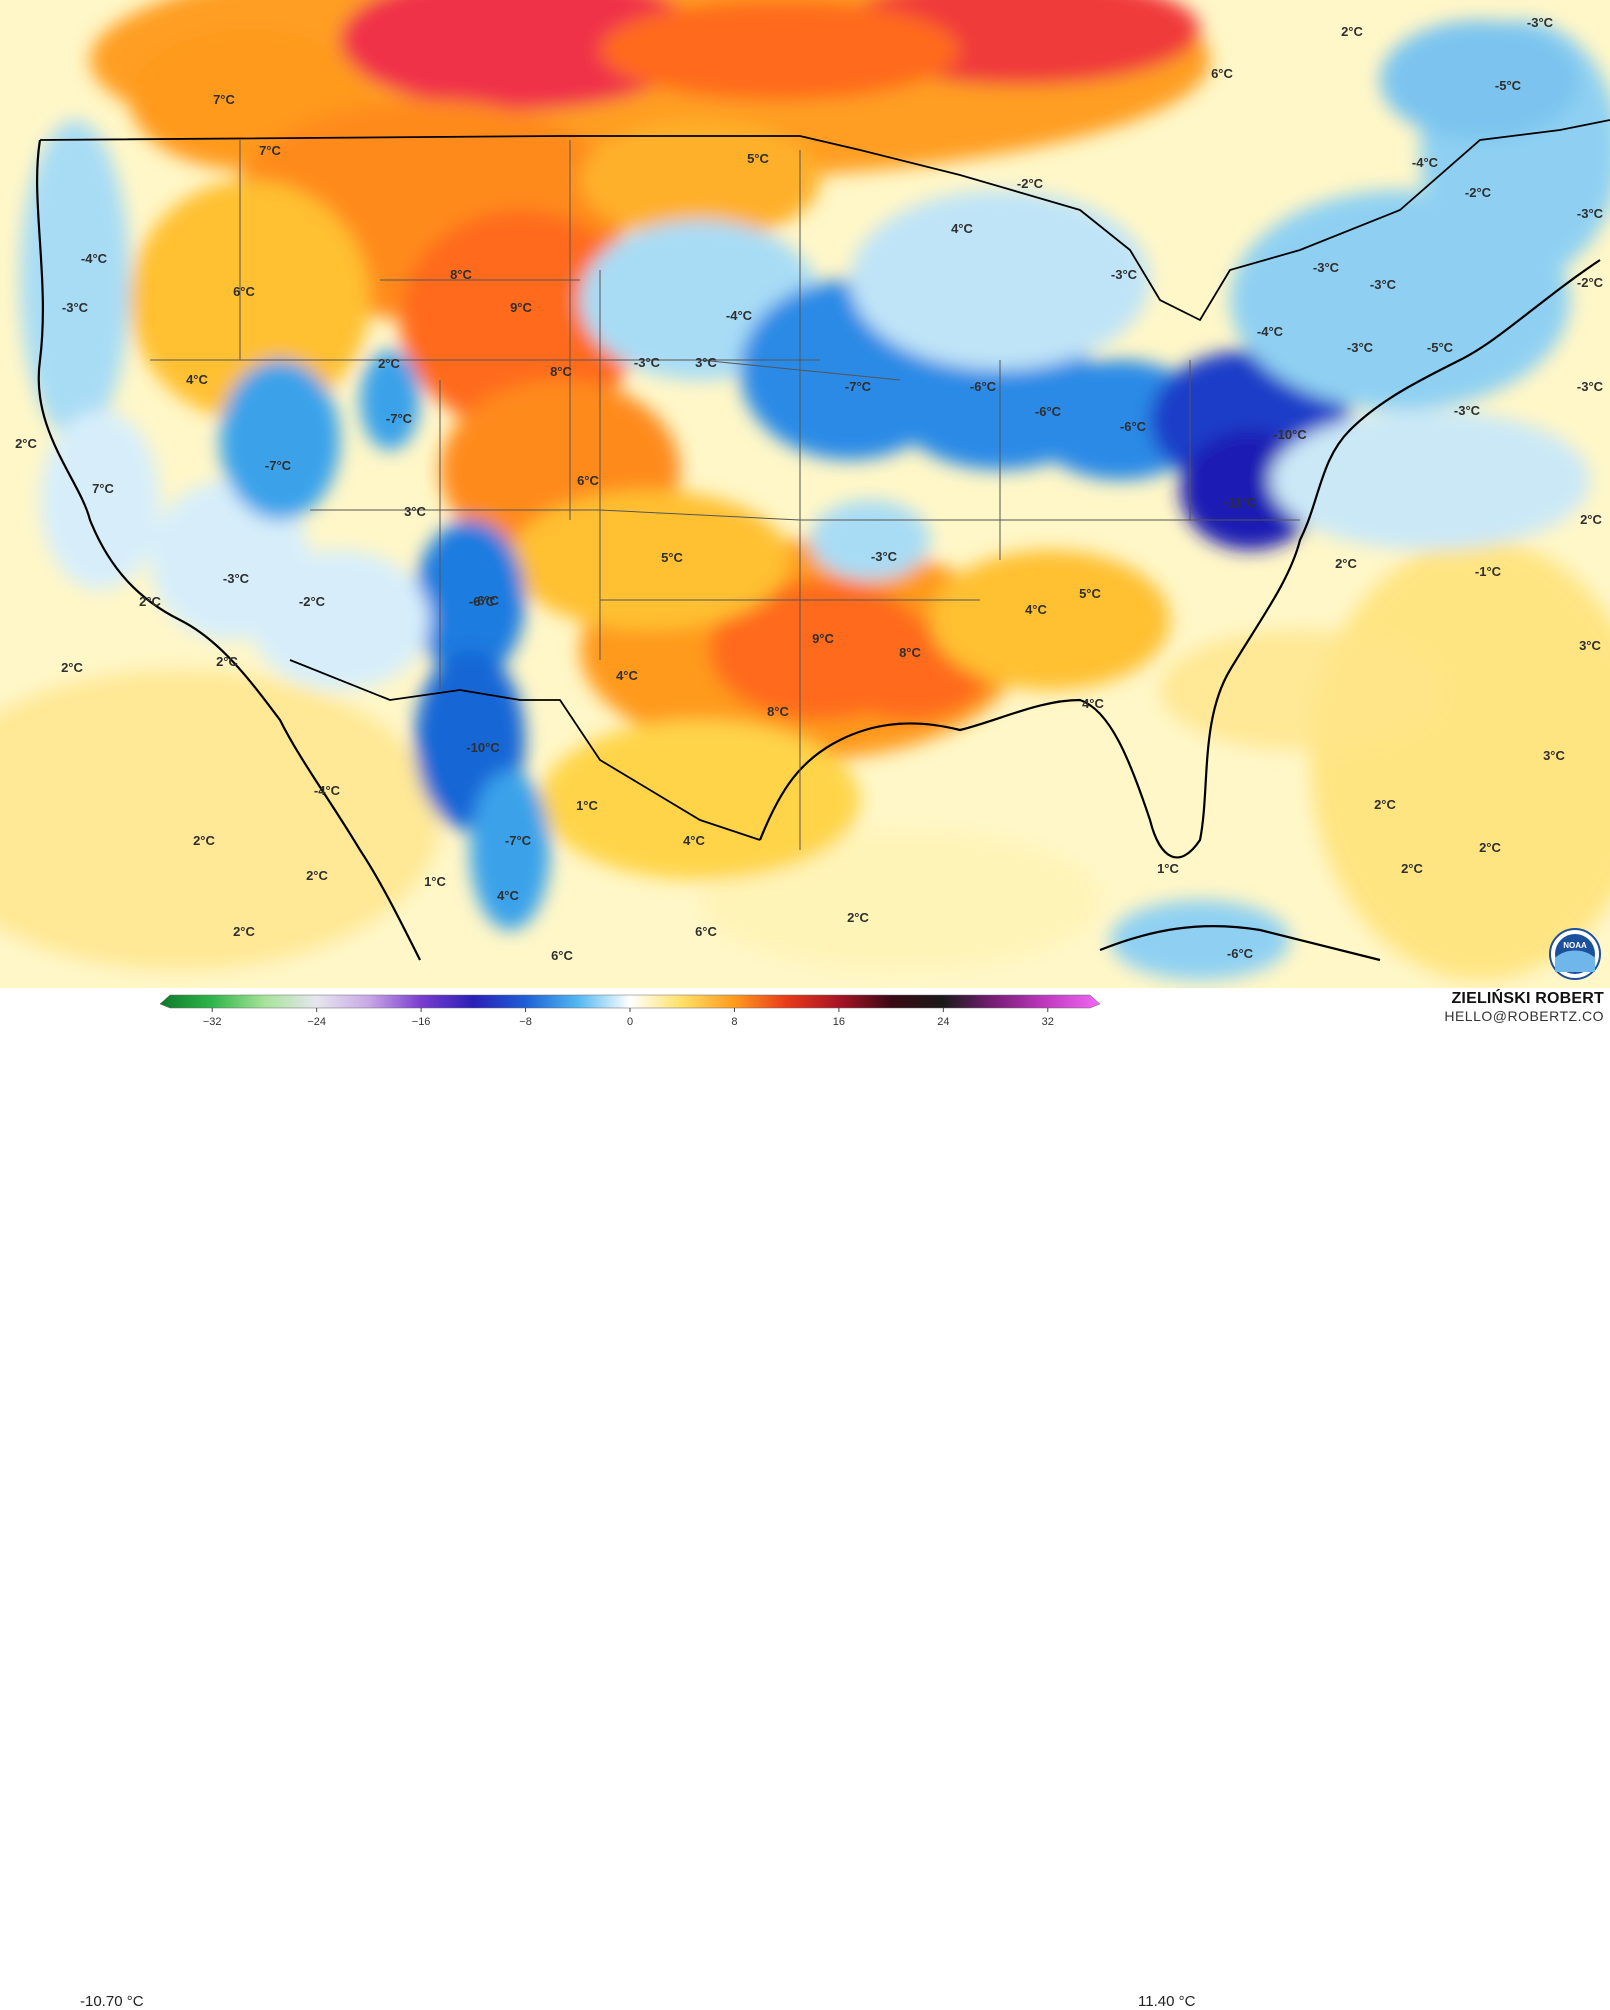 This screenshot has height=2010, width=1610. Describe the element at coordinates (1524, 1016) in the screenshot. I see `credit-email: HELLO@ROBERTZ.CO` at that location.